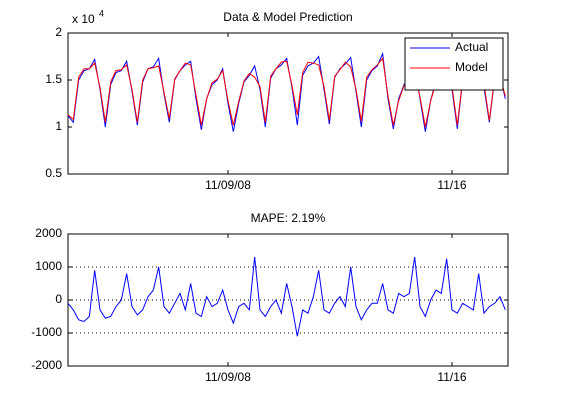 The width and height of the screenshot is (561, 420). What do you see at coordinates (471, 47) in the screenshot?
I see `legend-label: Actual` at bounding box center [471, 47].